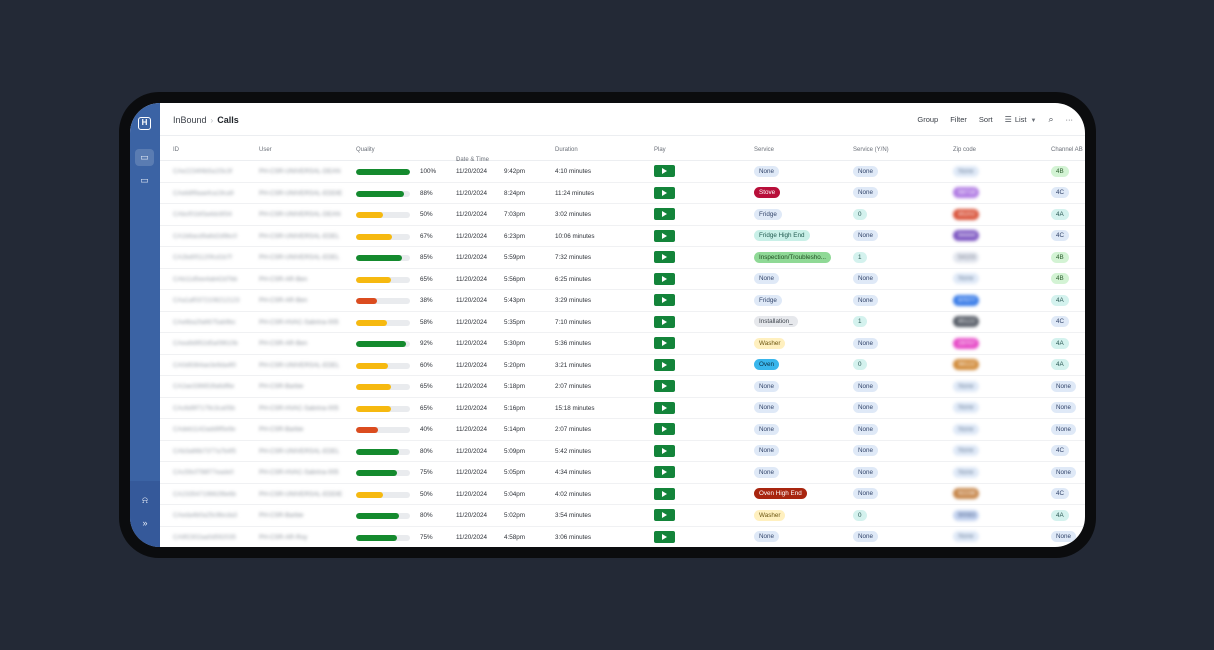  I want to click on channel-tag: 4C, so click(1060, 493).